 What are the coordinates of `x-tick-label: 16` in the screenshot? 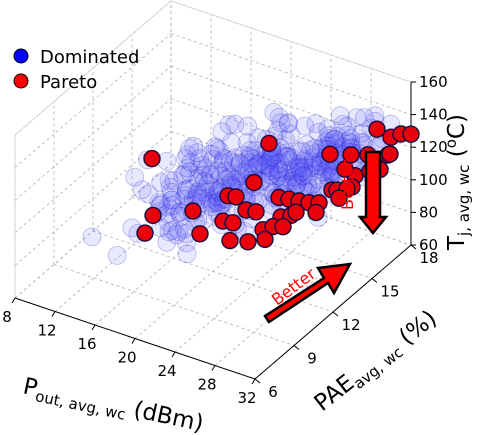 It's located at (86, 344).